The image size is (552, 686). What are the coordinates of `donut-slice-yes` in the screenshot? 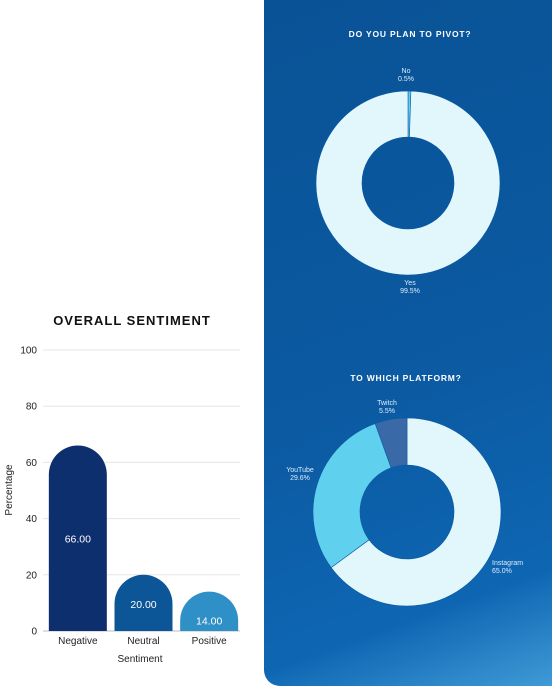 It's located at (408, 183).